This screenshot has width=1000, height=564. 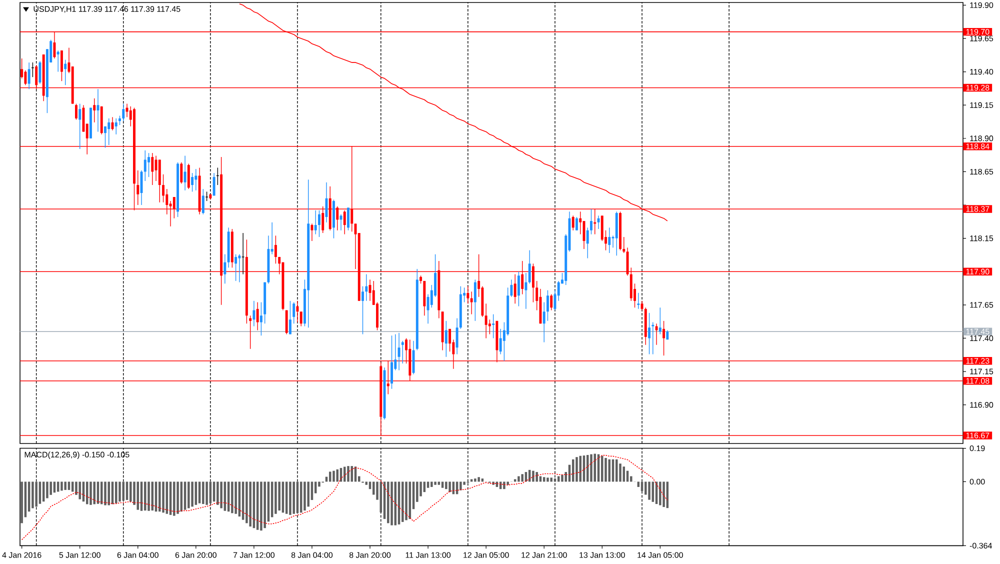 What do you see at coordinates (22, 555) in the screenshot?
I see `x-tick-label: 4 Jan 2016` at bounding box center [22, 555].